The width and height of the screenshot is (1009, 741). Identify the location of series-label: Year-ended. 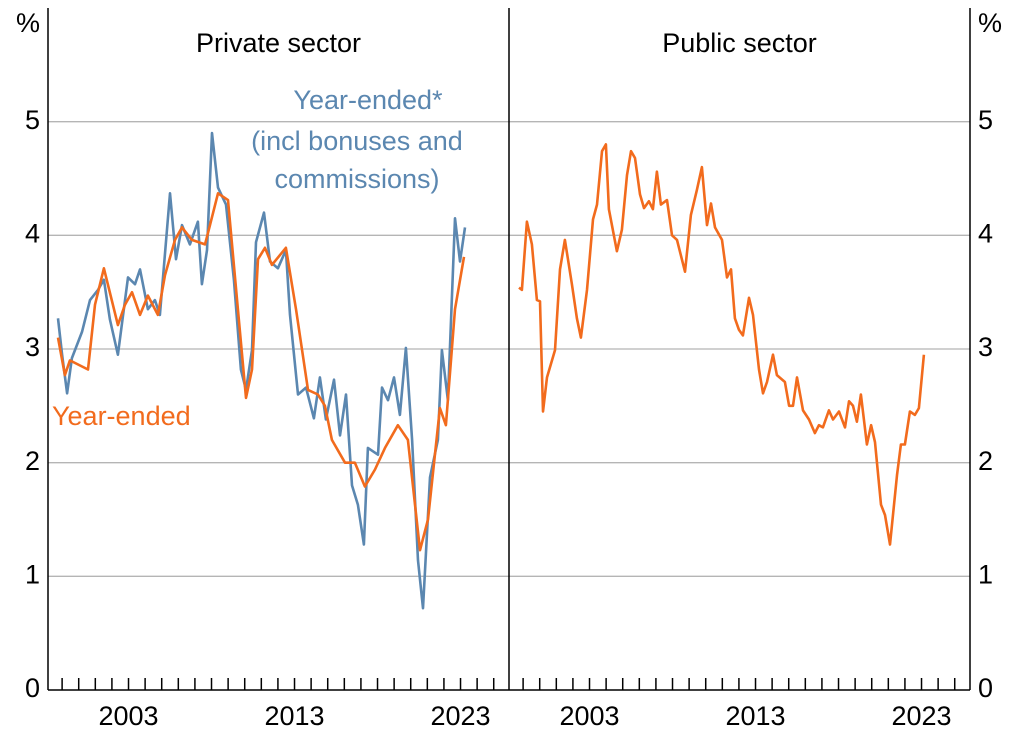
(121, 416).